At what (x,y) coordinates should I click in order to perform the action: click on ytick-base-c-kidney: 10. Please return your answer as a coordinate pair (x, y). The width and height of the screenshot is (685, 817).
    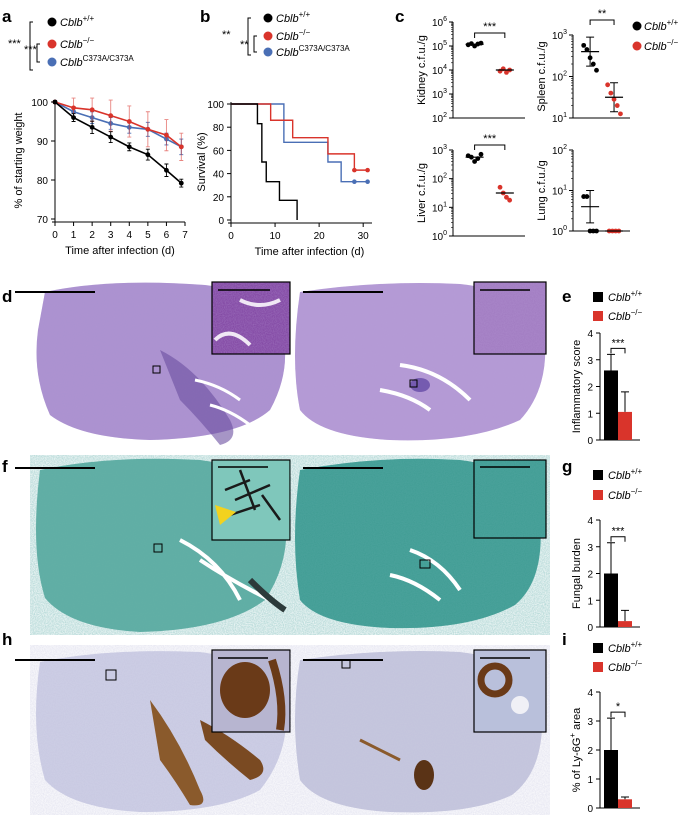
    Looking at the image, I should click on (438, 47).